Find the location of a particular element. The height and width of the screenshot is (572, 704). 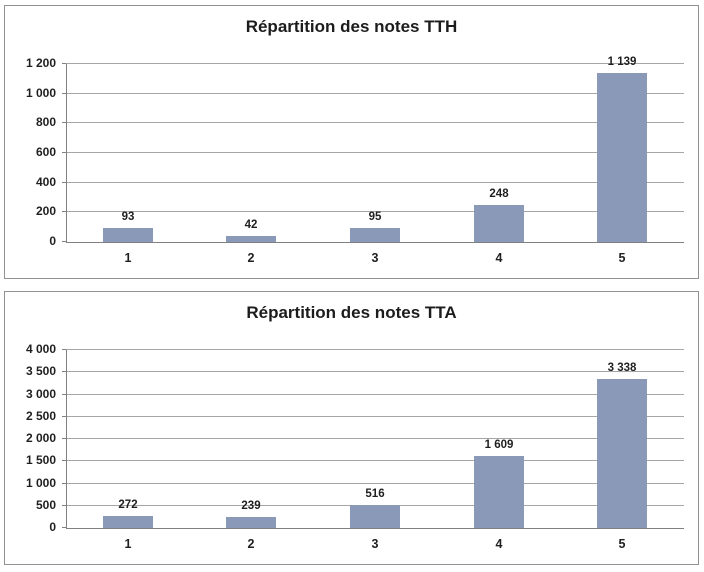

y-axis-tick-label: 600 is located at coordinates (45, 152).